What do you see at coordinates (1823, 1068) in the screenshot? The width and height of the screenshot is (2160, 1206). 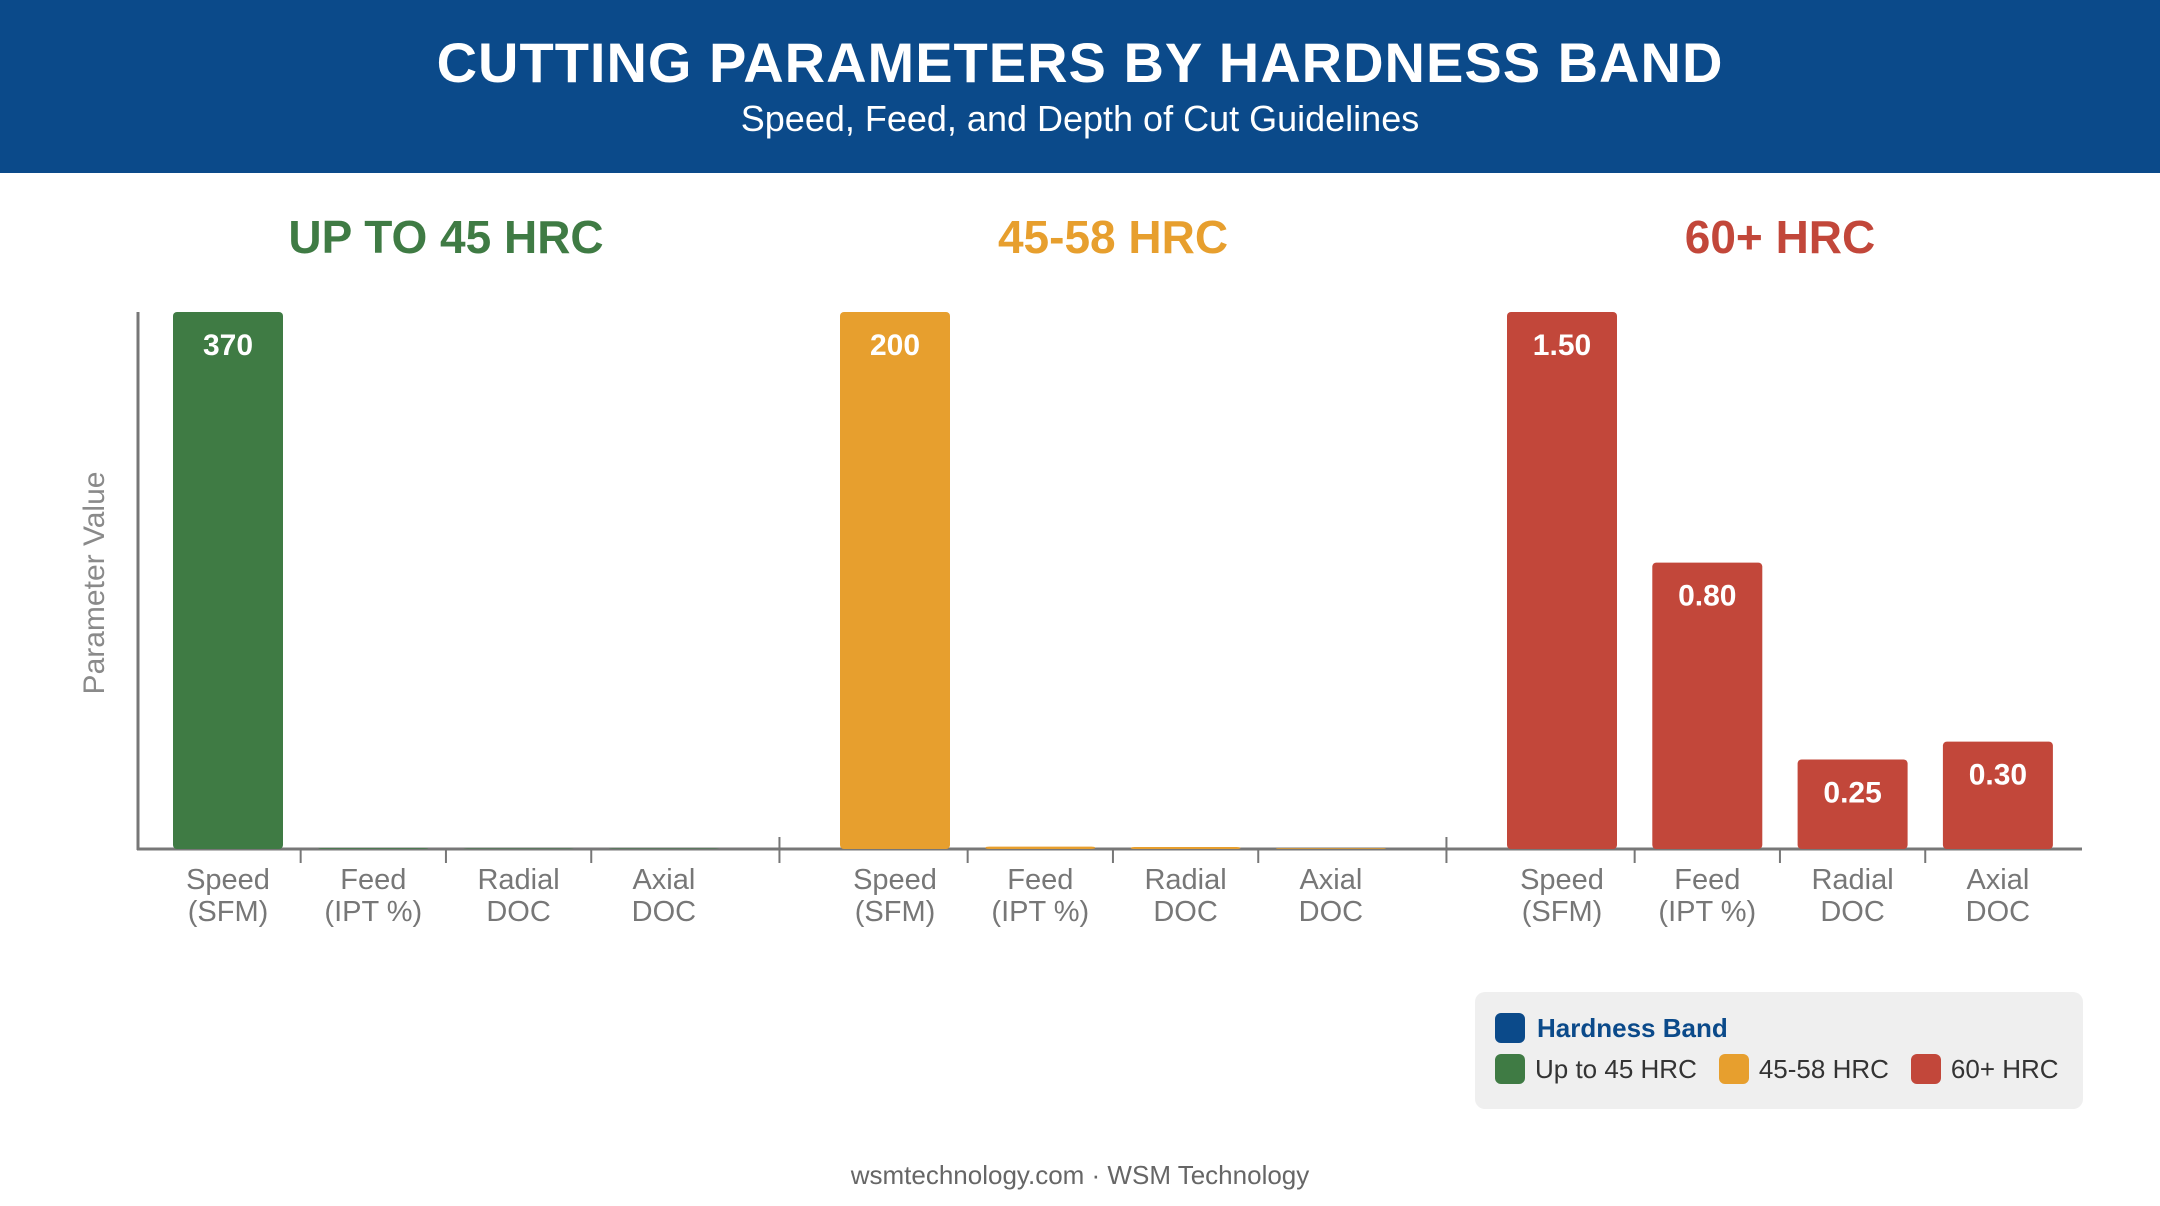 I see `legend-label: 45-58 HRC` at bounding box center [1823, 1068].